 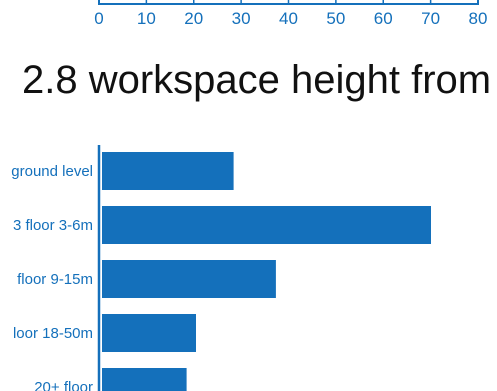 I want to click on top-chart-x-axis: 0 10 20 30 40 50 60 70 80, so click(x=290, y=14).